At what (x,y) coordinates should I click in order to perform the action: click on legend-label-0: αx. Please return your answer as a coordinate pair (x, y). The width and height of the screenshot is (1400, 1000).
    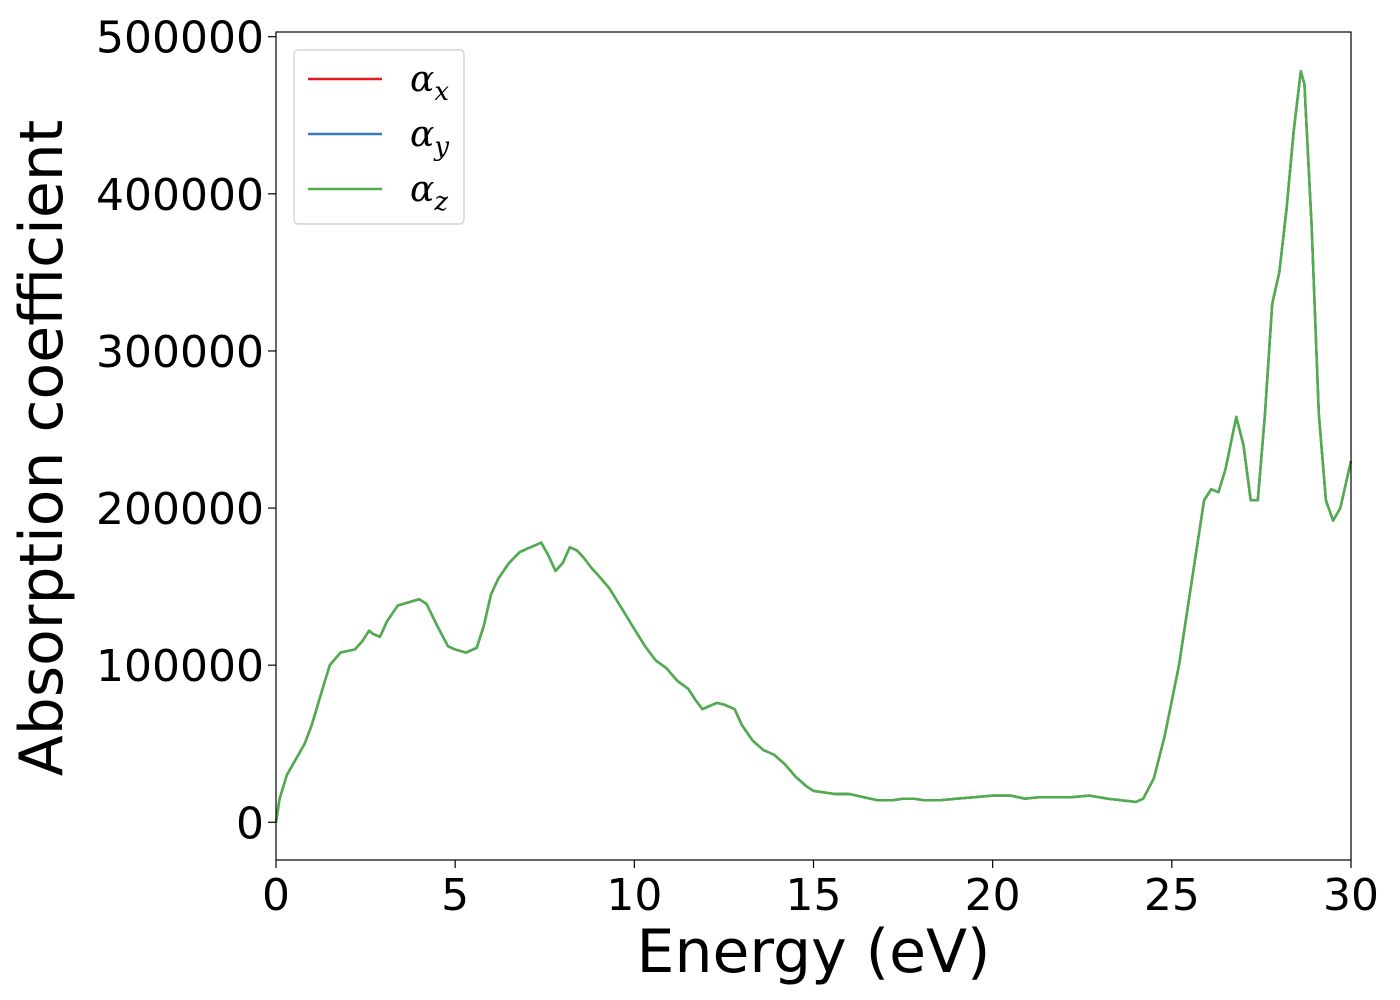
    Looking at the image, I should click on (429, 83).